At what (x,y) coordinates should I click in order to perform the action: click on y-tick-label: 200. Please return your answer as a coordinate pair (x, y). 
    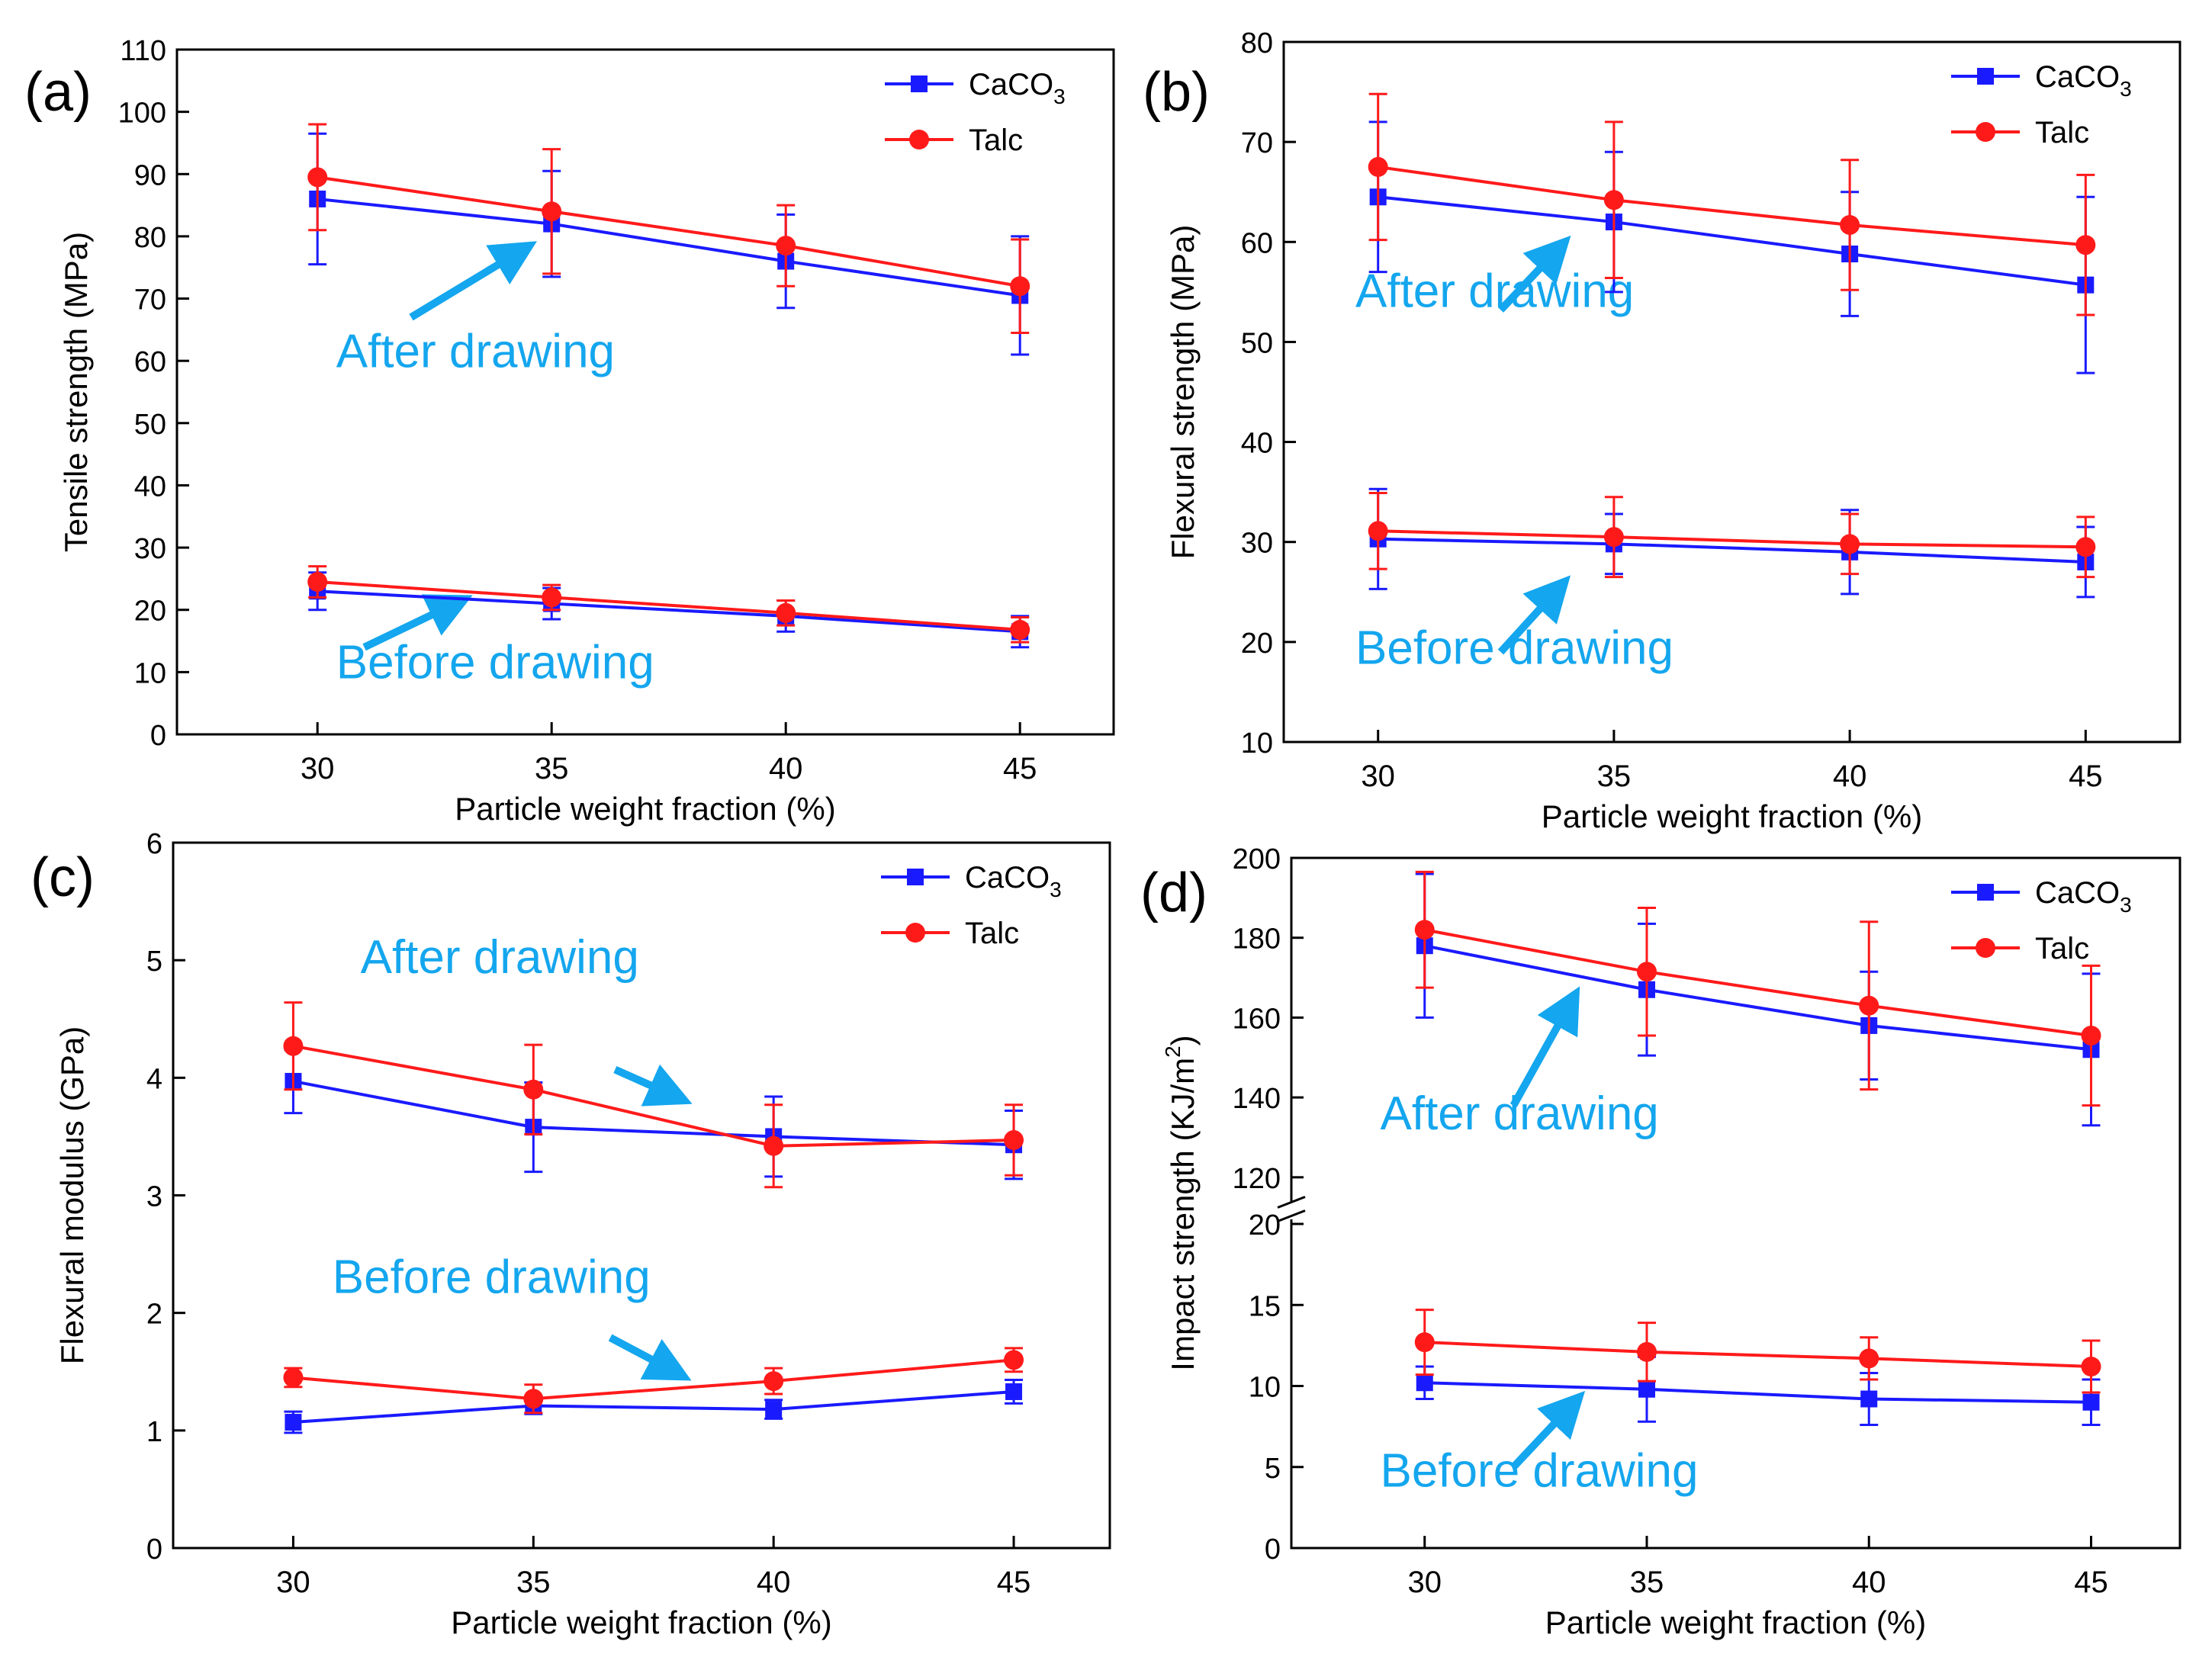
    Looking at the image, I should click on (1257, 859).